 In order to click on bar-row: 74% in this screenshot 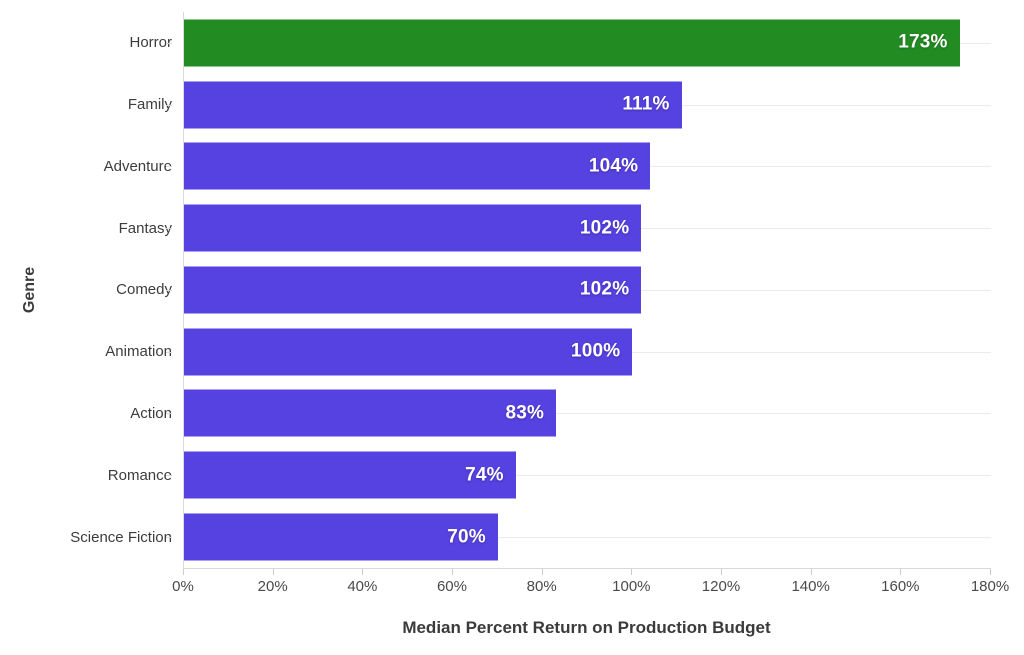, I will do `click(587, 475)`.